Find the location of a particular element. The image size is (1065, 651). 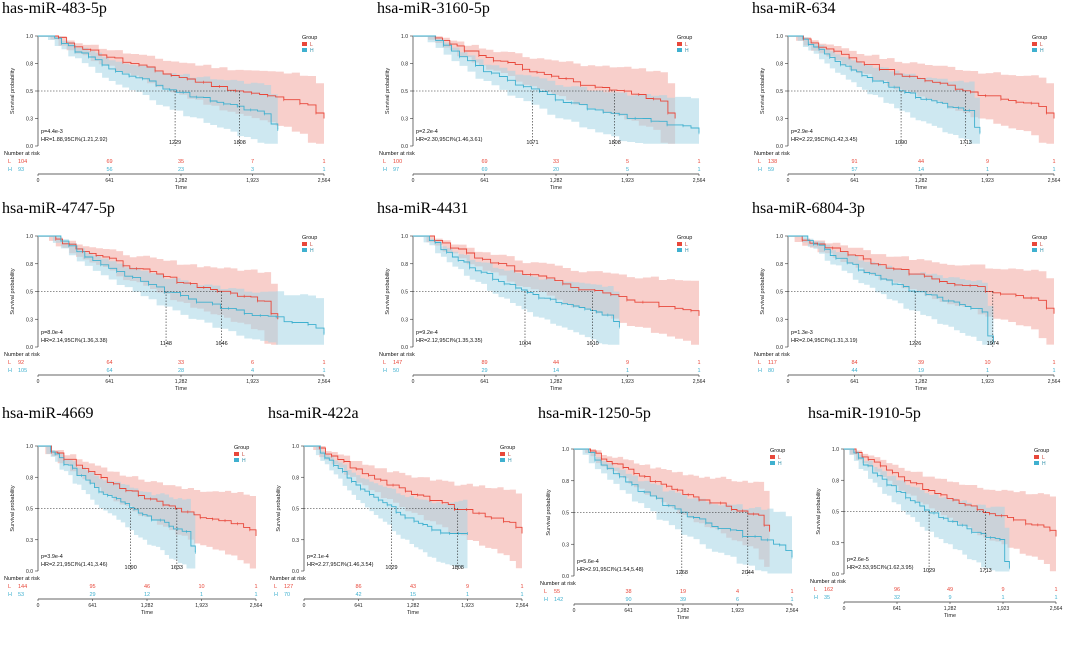

hazard-ratio-label: HR=2.30,95CI%(1.46,3.61) is located at coordinates (449, 140).